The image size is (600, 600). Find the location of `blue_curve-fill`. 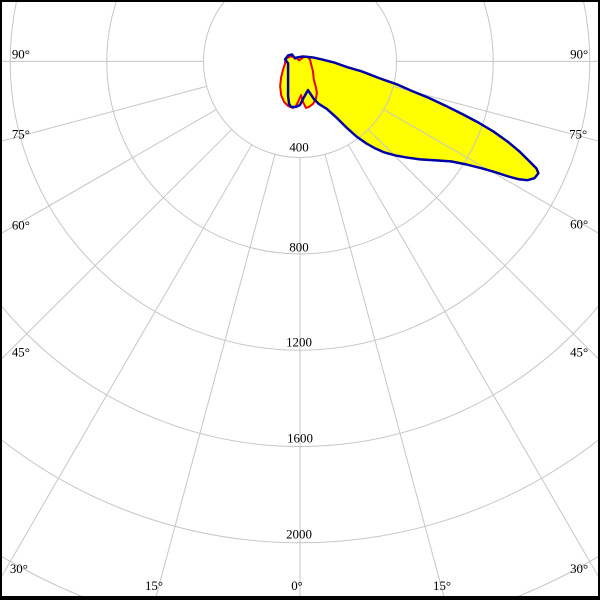

blue_curve-fill is located at coordinates (412, 117).